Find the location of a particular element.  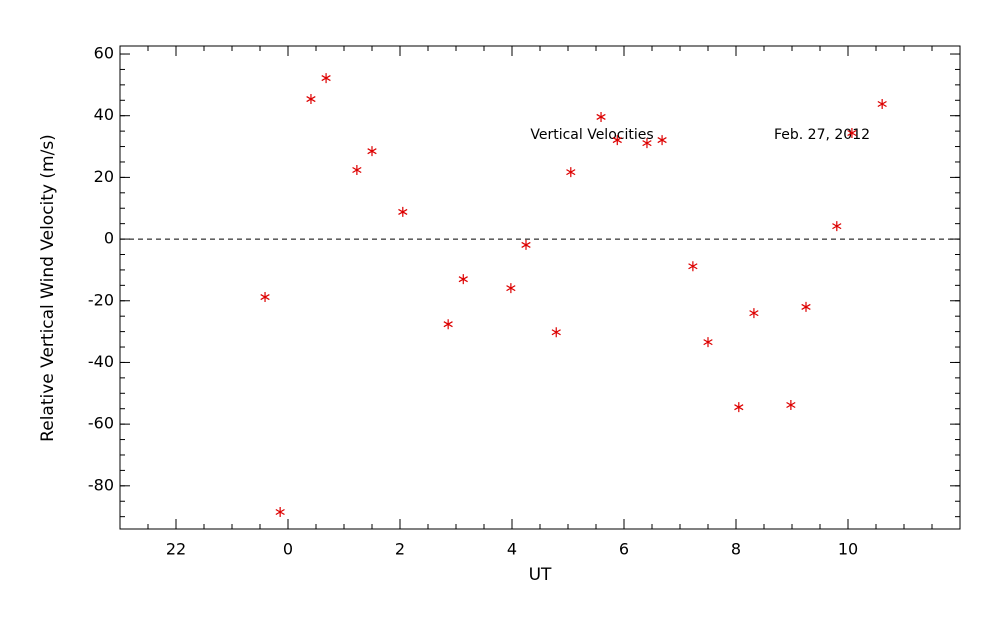

x-tick-label: 4 is located at coordinates (512, 549).